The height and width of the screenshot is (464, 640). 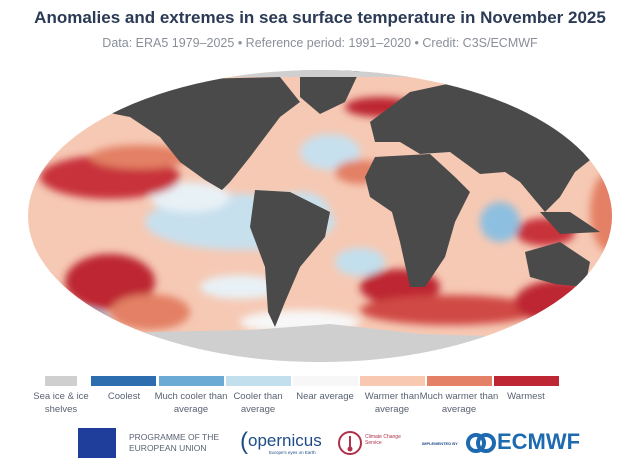 I want to click on legend-swatch-warmest, so click(x=526, y=381).